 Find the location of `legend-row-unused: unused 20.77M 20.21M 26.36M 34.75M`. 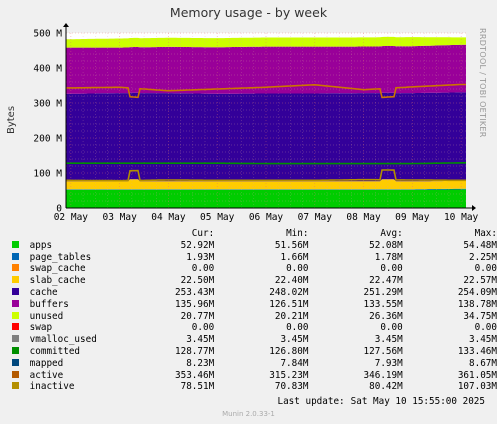

legend-row-unused: unused 20.77M 20.21M 26.36M 34.75M is located at coordinates (254, 317).